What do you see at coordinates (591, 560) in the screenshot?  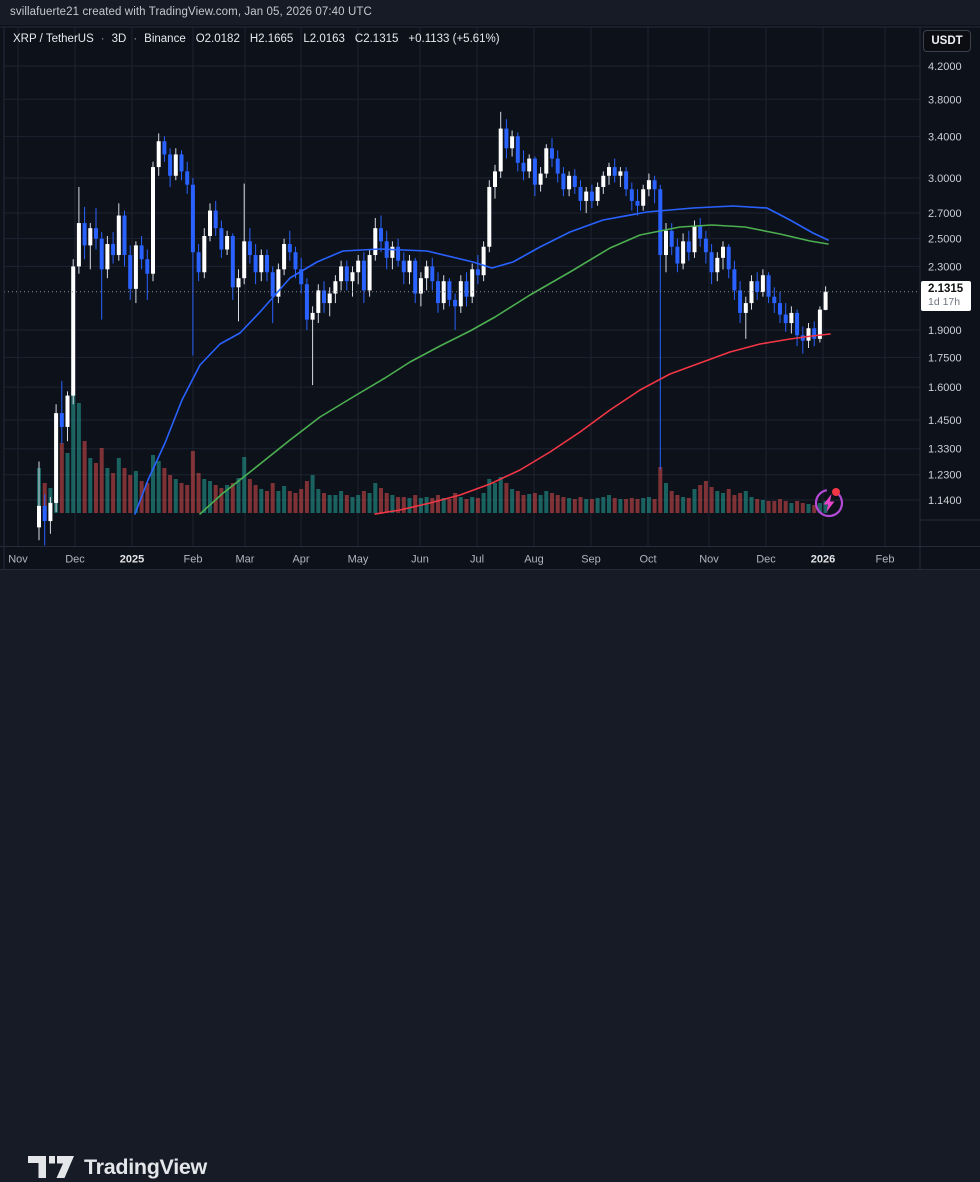 I see `time-tick-label: Sep` at bounding box center [591, 560].